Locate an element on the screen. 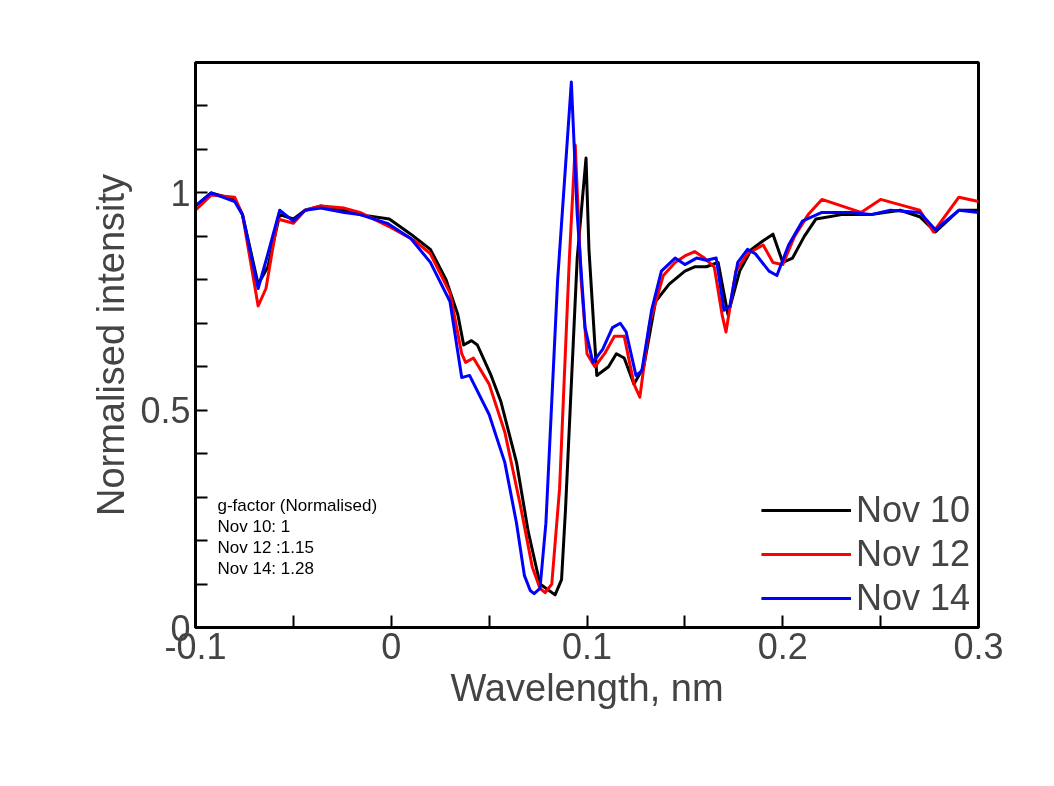 Image resolution: width=1054 pixels, height=786 pixels. x-tick-label: 0 is located at coordinates (391, 646).